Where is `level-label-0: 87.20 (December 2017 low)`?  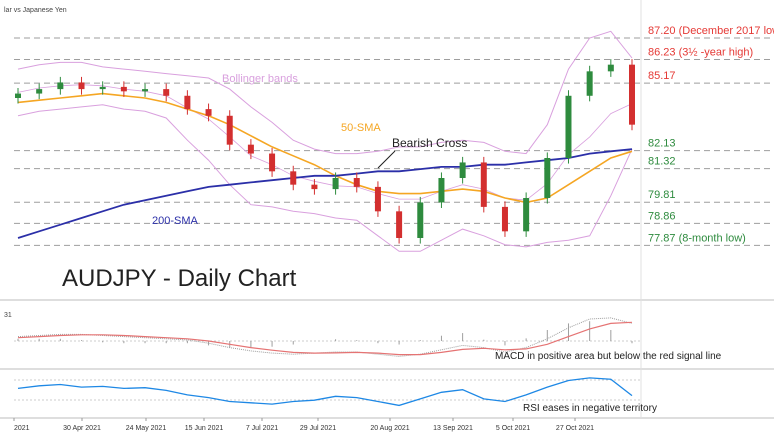
level-label-0: 87.20 (December 2017 low) is located at coordinates (711, 31).